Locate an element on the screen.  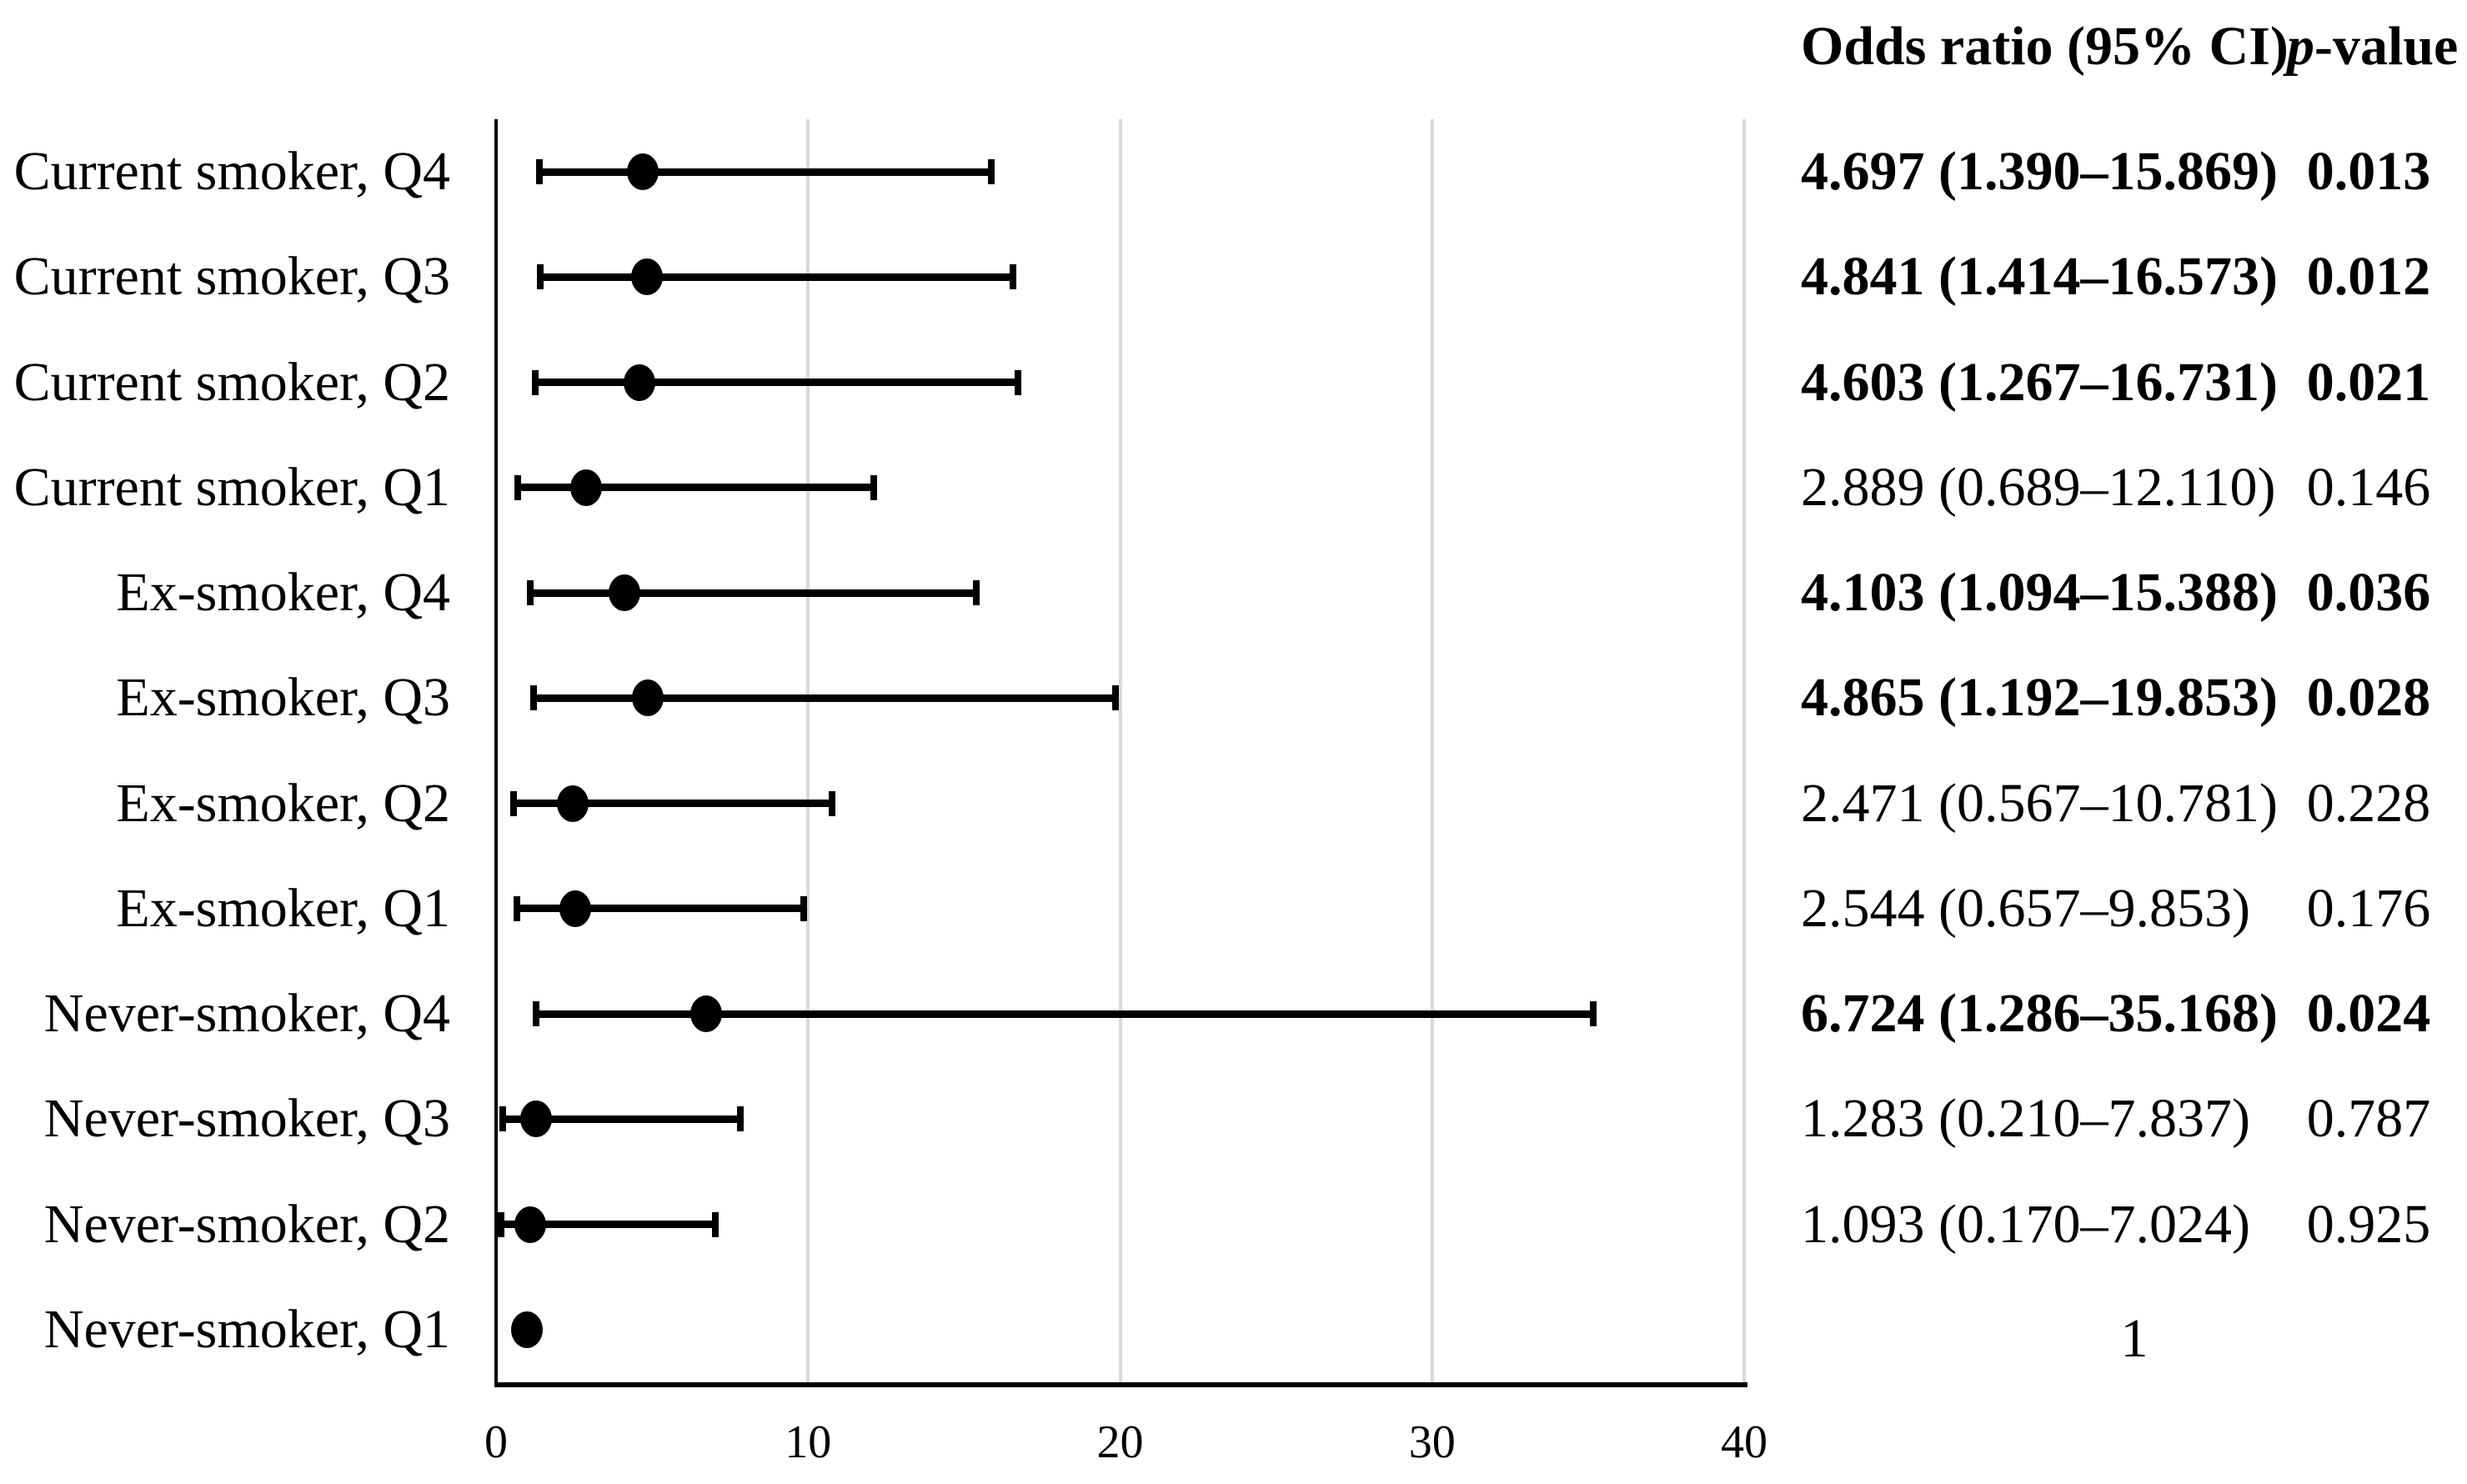
or-ci-value: 2.471 (0.567–10.781) is located at coordinates (2040, 803).